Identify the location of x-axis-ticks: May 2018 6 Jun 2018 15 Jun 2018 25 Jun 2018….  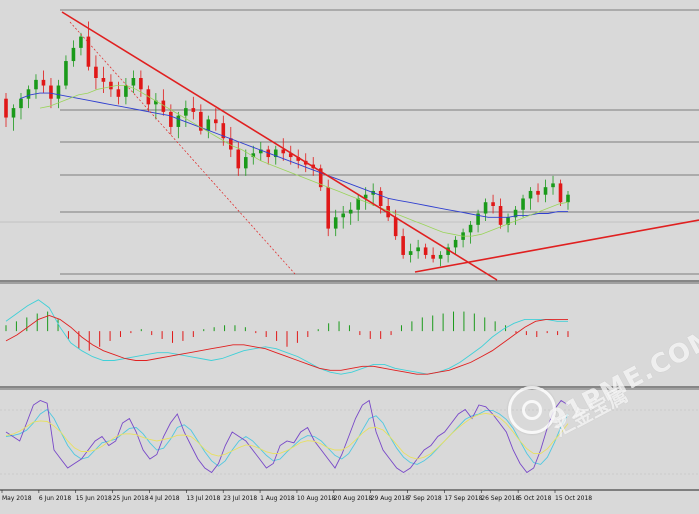
(296, 496).